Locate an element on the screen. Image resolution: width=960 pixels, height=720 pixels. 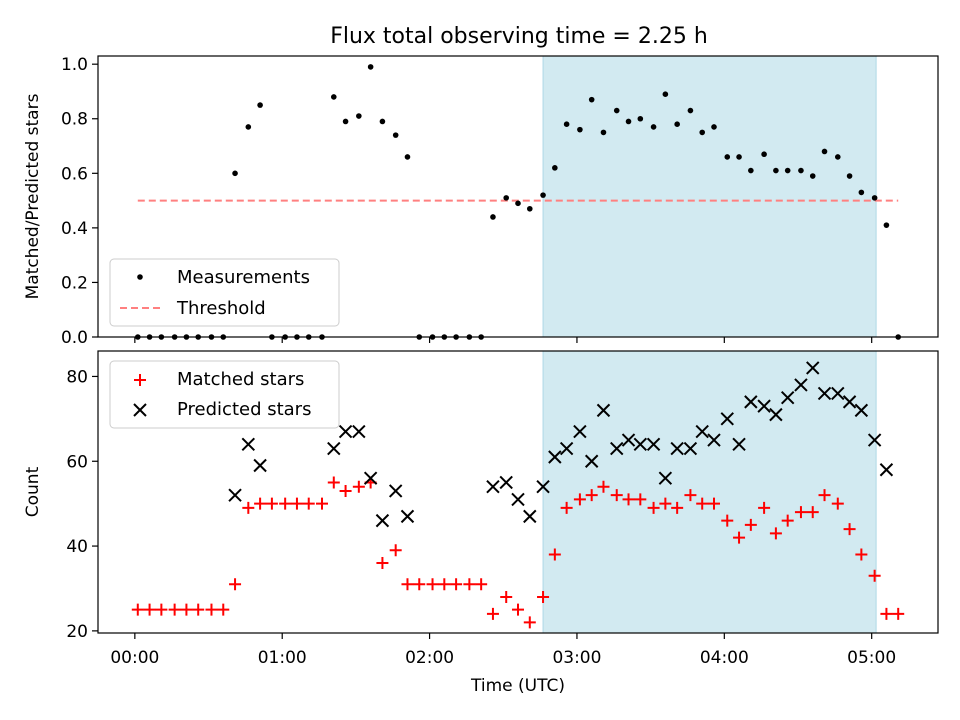
top-ytick-label: 0.2 is located at coordinates (74, 283).